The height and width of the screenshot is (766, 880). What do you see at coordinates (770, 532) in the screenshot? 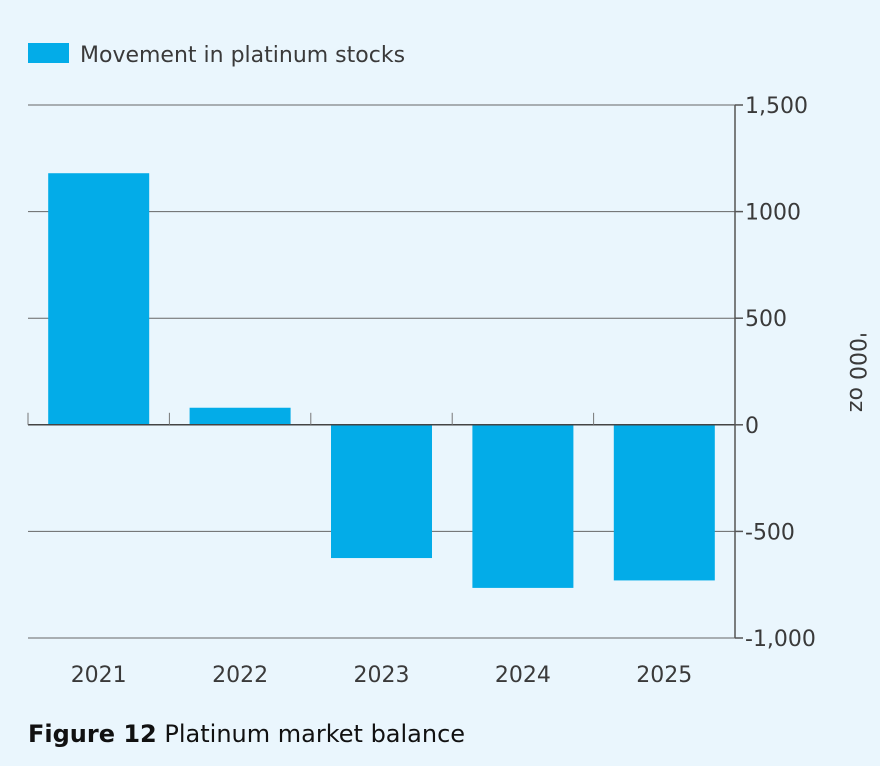
I see `y-tick-label: -500` at bounding box center [770, 532].